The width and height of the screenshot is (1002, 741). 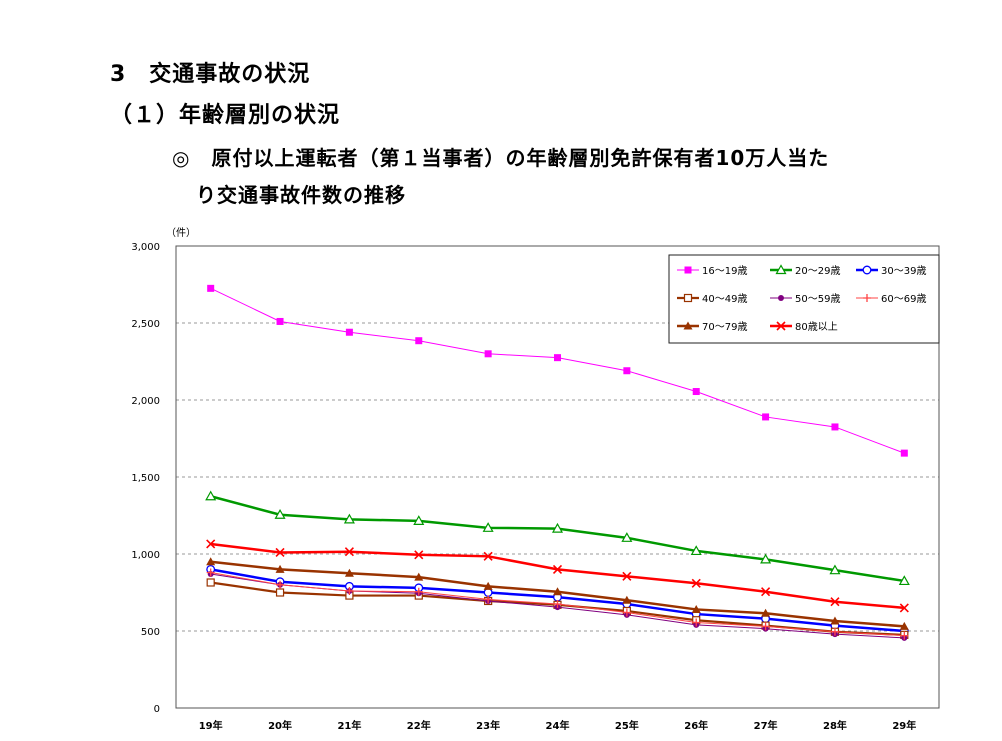 I want to click on y-tick-label: 2,500, so click(x=145, y=324).